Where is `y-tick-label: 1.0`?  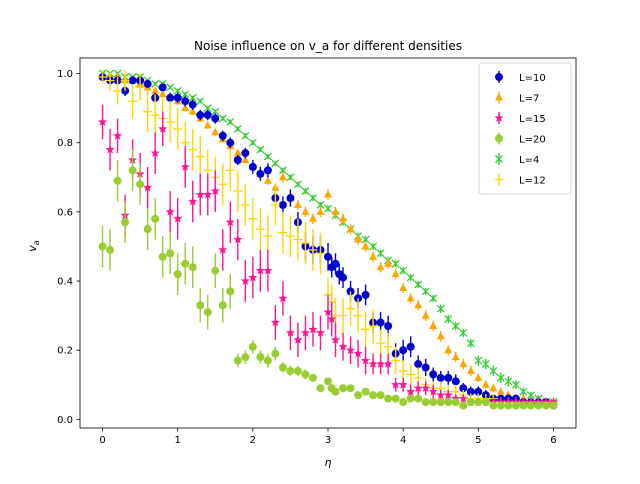 y-tick-label: 1.0 is located at coordinates (65, 74).